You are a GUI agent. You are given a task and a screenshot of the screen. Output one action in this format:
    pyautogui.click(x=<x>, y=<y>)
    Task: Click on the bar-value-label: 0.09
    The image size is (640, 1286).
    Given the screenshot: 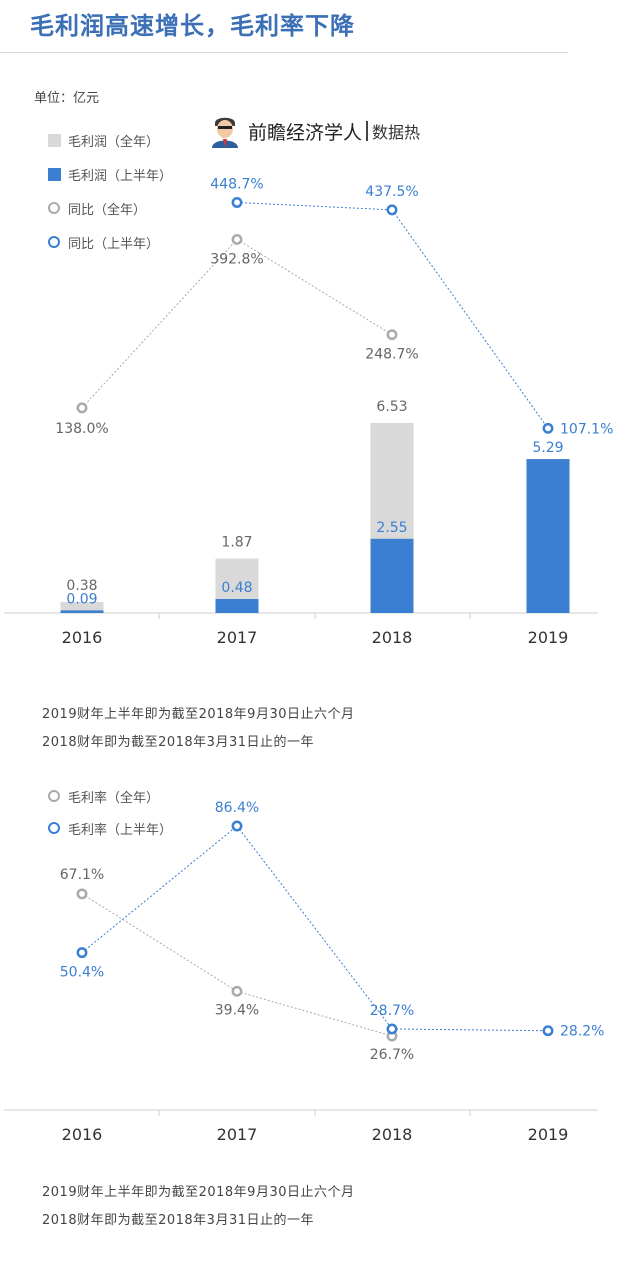 What is the action you would take?
    pyautogui.click(x=81, y=599)
    